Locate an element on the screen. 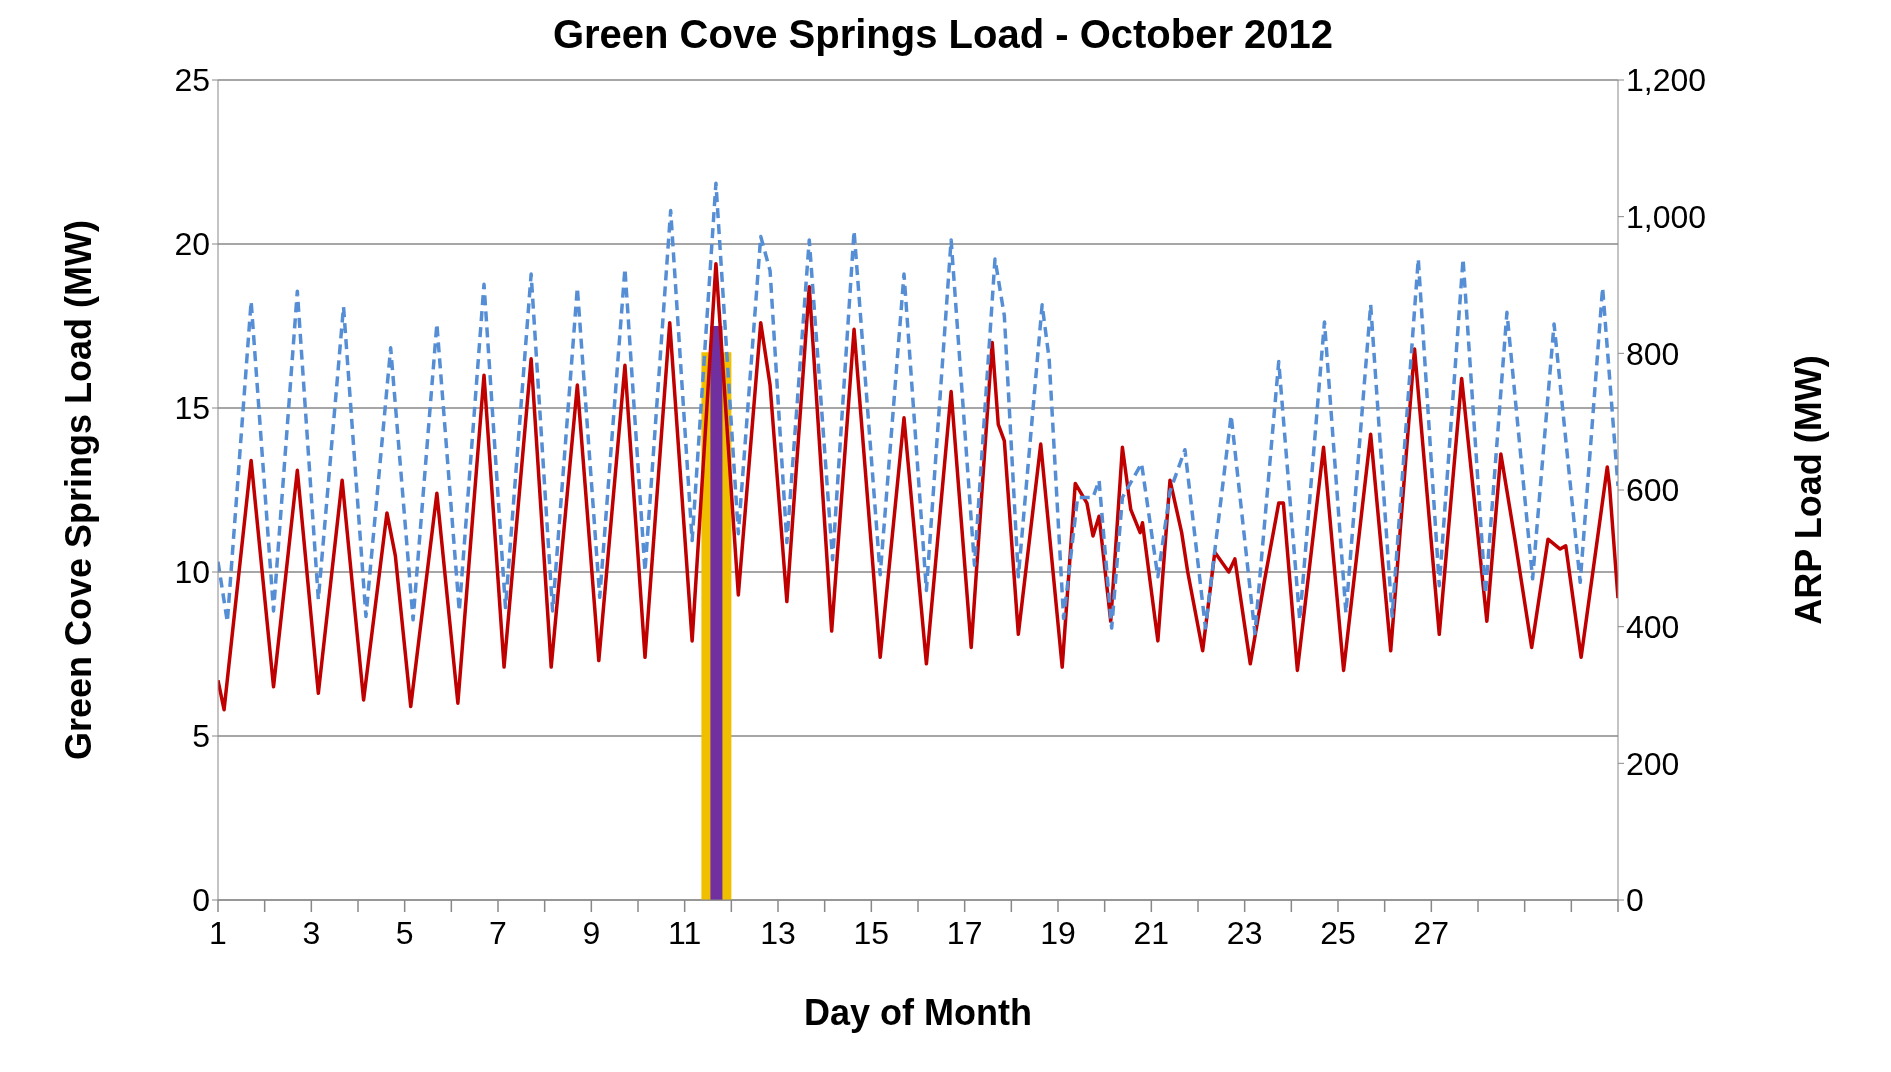  y2-tick-label: 0 is located at coordinates (1635, 900).